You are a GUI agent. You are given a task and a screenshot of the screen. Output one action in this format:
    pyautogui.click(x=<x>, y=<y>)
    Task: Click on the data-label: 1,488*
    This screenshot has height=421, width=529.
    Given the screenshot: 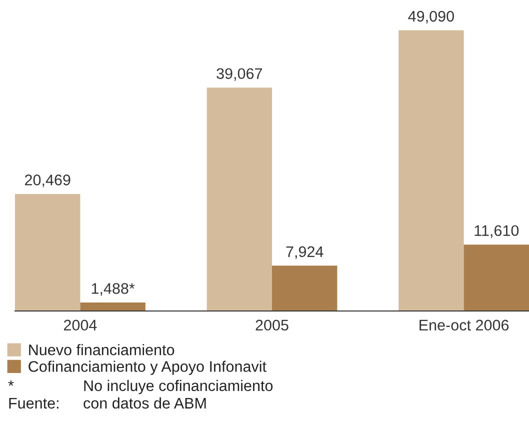 What is the action you would take?
    pyautogui.click(x=113, y=289)
    